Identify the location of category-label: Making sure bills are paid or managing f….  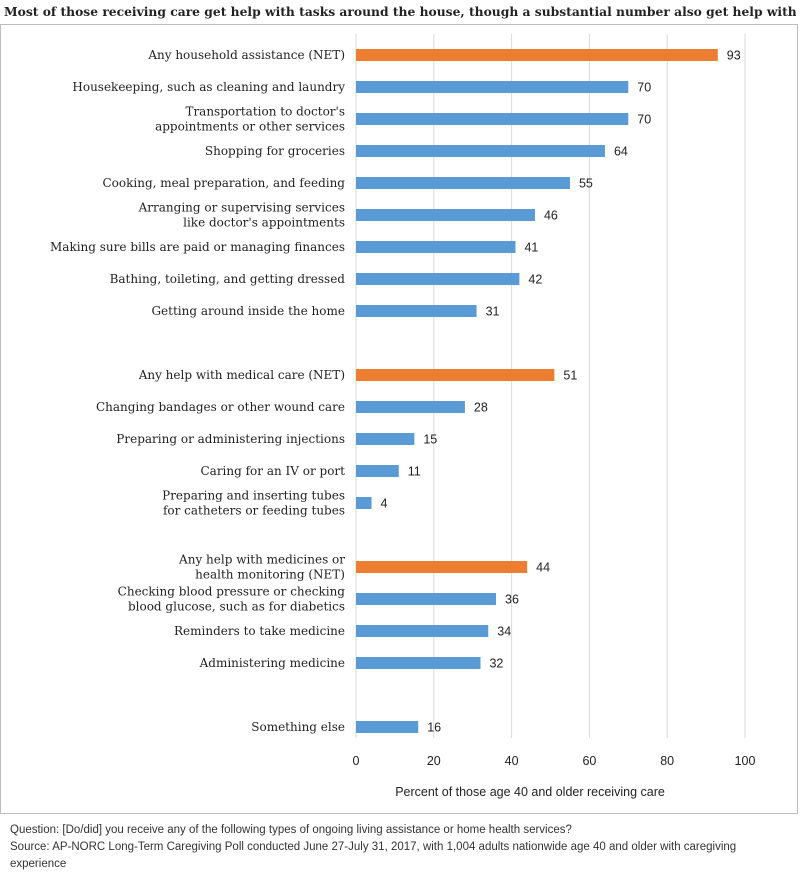
(197, 247).